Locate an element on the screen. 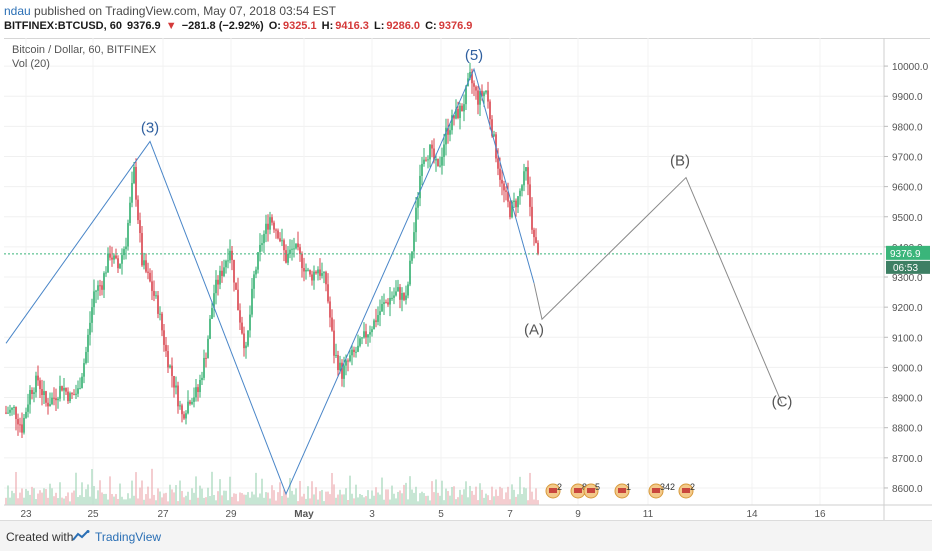 This screenshot has height=551, width=932. last-price: 9376.9 is located at coordinates (144, 26).